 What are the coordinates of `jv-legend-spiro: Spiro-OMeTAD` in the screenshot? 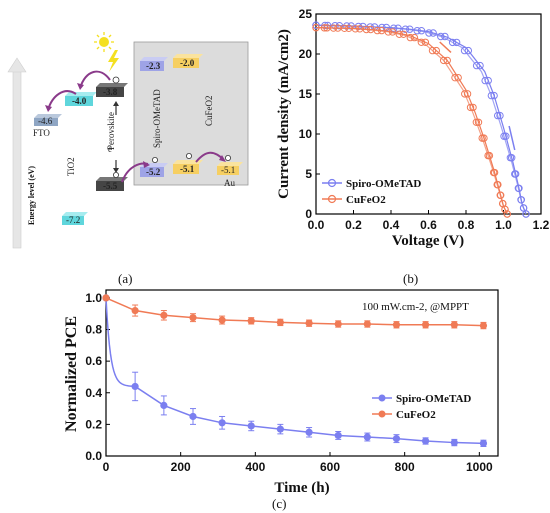 It's located at (383, 184).